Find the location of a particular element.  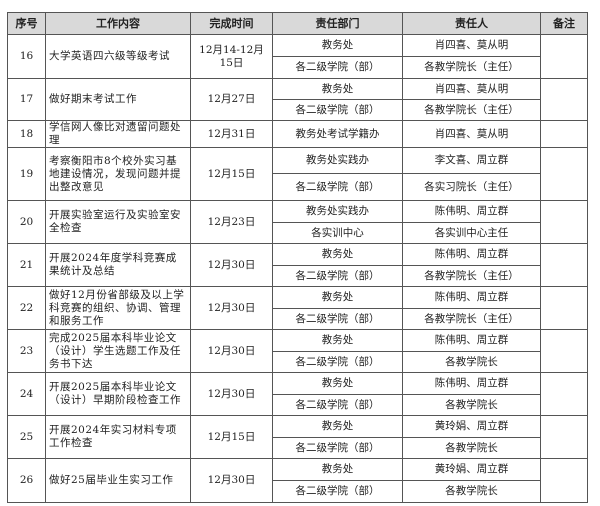

row-number: 16 is located at coordinates (26, 56).